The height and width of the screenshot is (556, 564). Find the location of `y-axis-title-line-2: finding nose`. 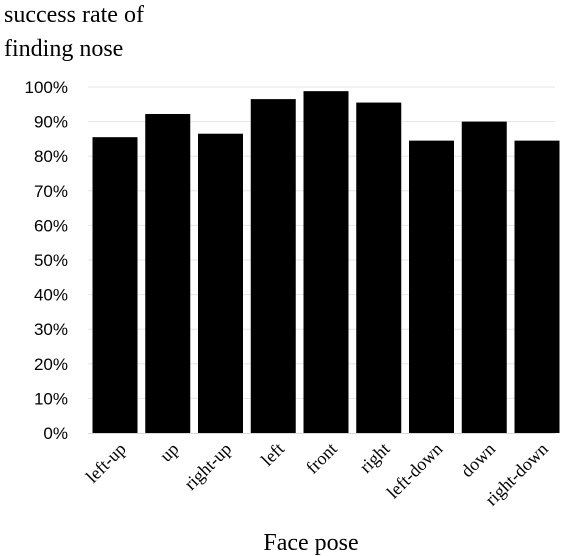

y-axis-title-line-2: finding nose is located at coordinates (63, 49).